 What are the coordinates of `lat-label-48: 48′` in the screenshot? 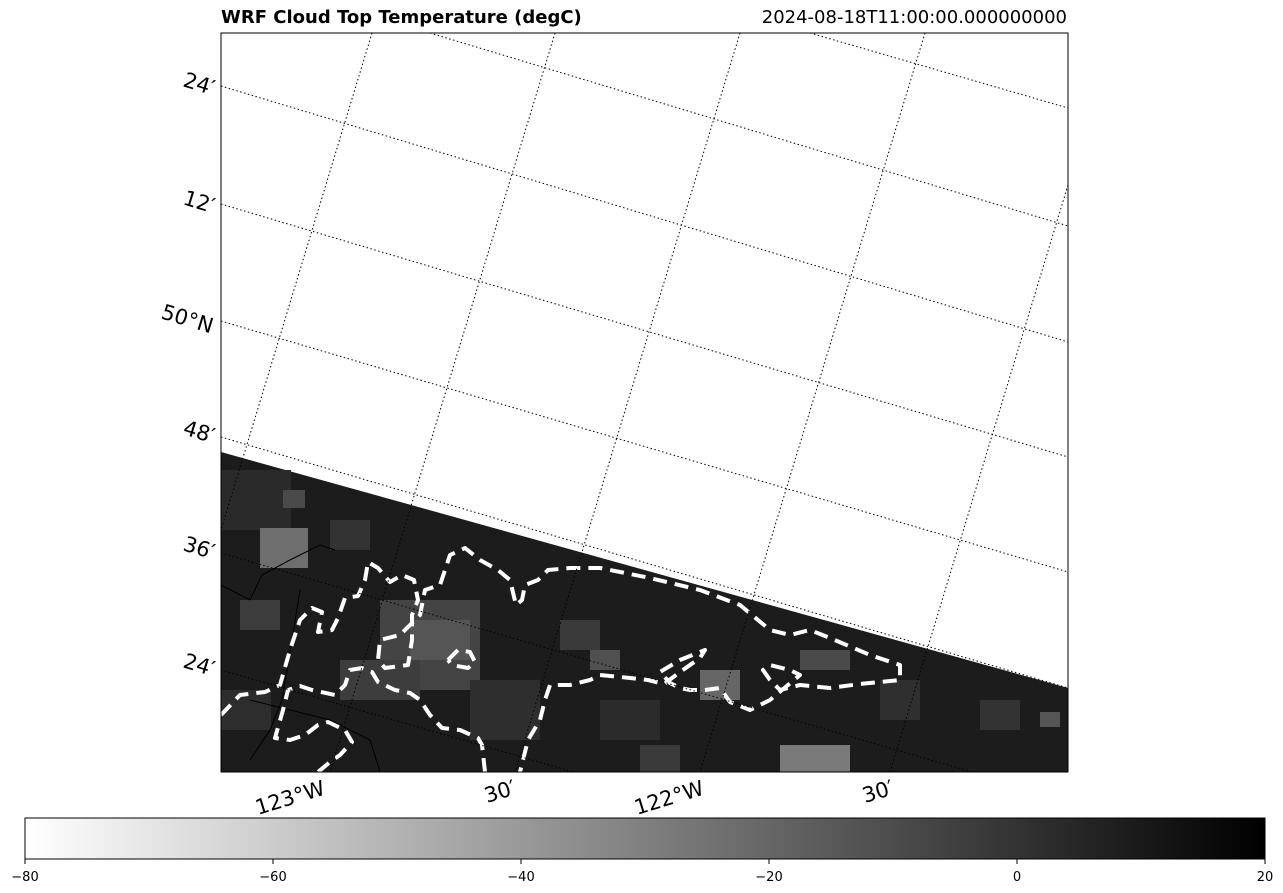 It's located at (199, 432).